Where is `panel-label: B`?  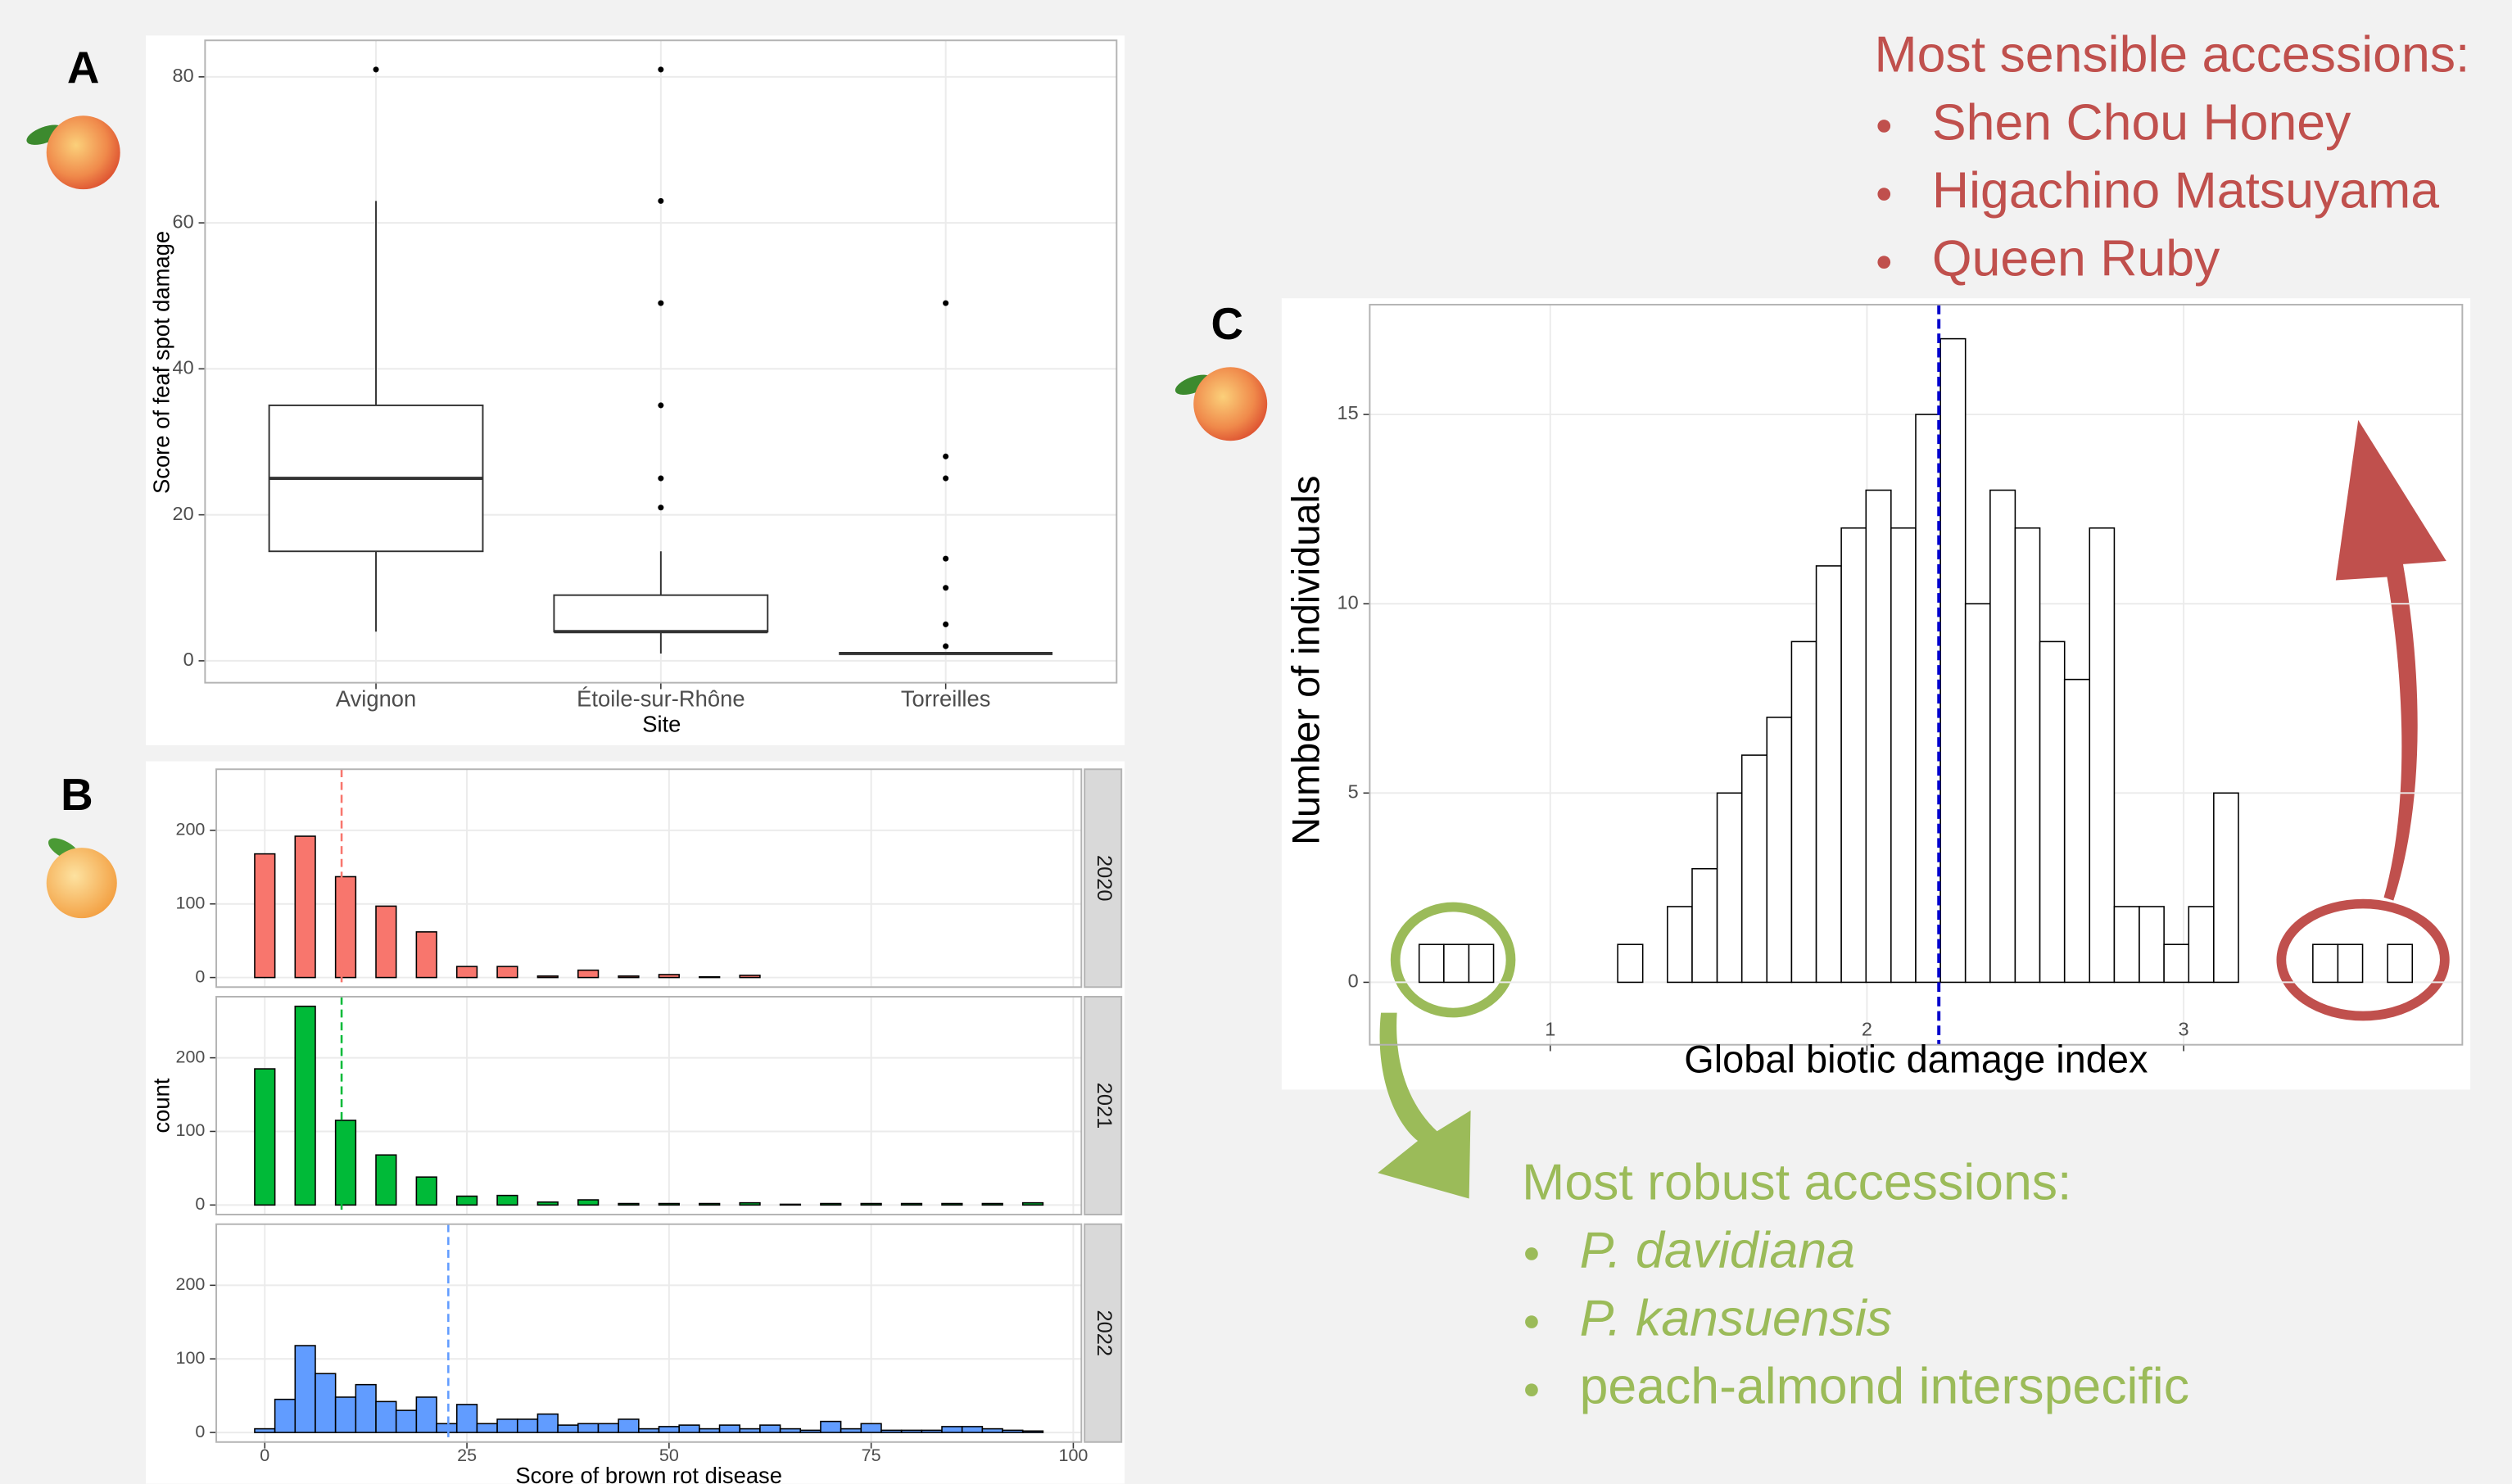 panel-label: B is located at coordinates (77, 794).